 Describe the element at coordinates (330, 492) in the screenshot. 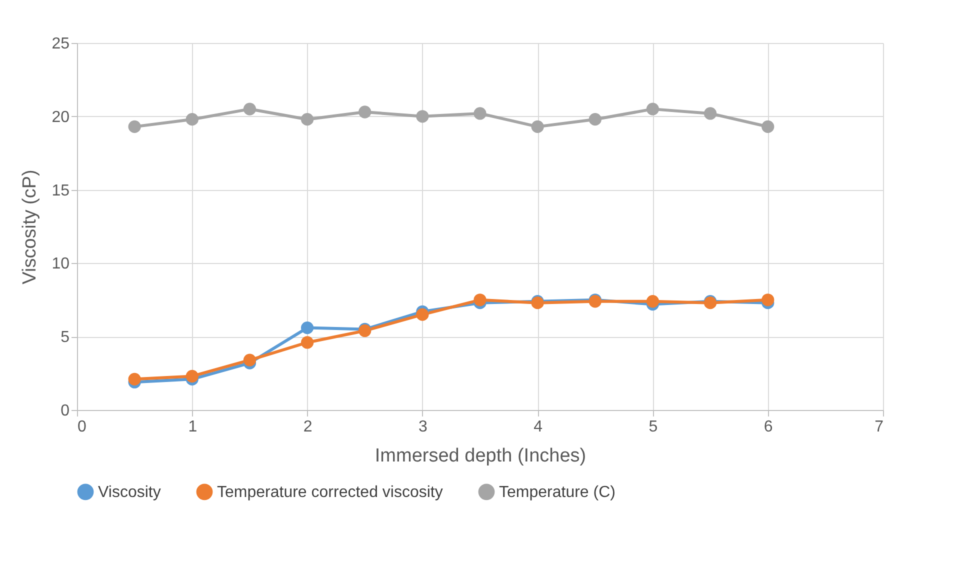

I see `legend-label: Temperature corrected viscosity` at that location.